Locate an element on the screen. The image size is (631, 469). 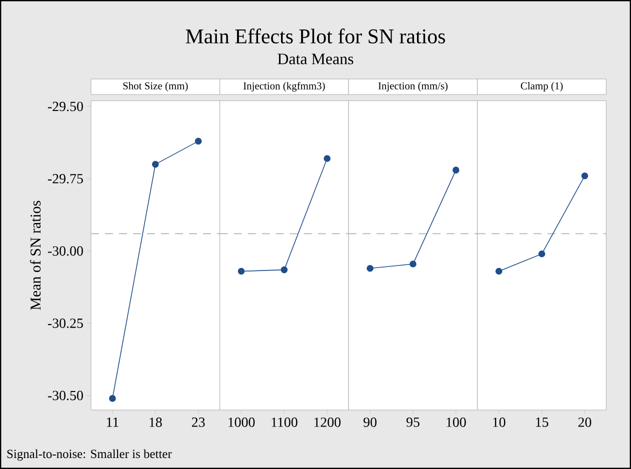
chart-title: Shot Size (mm) is located at coordinates (155, 87).